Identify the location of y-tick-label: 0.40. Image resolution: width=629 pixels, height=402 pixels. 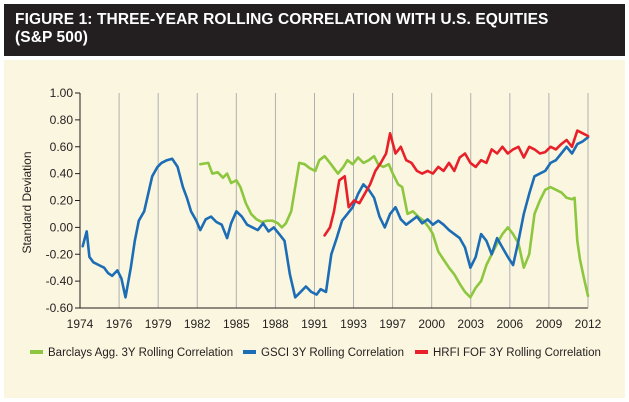
(62, 174).